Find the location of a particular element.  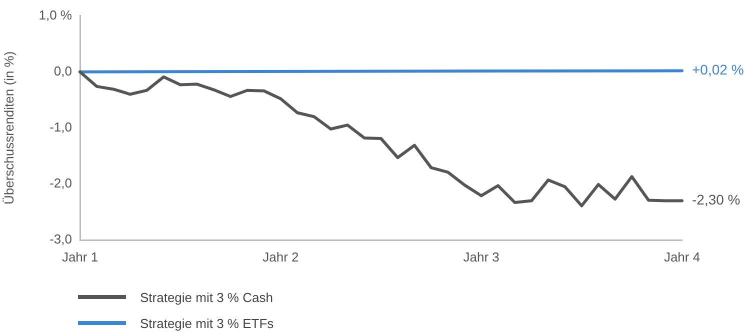

x-tick-label: Jahr 2 is located at coordinates (280, 256).